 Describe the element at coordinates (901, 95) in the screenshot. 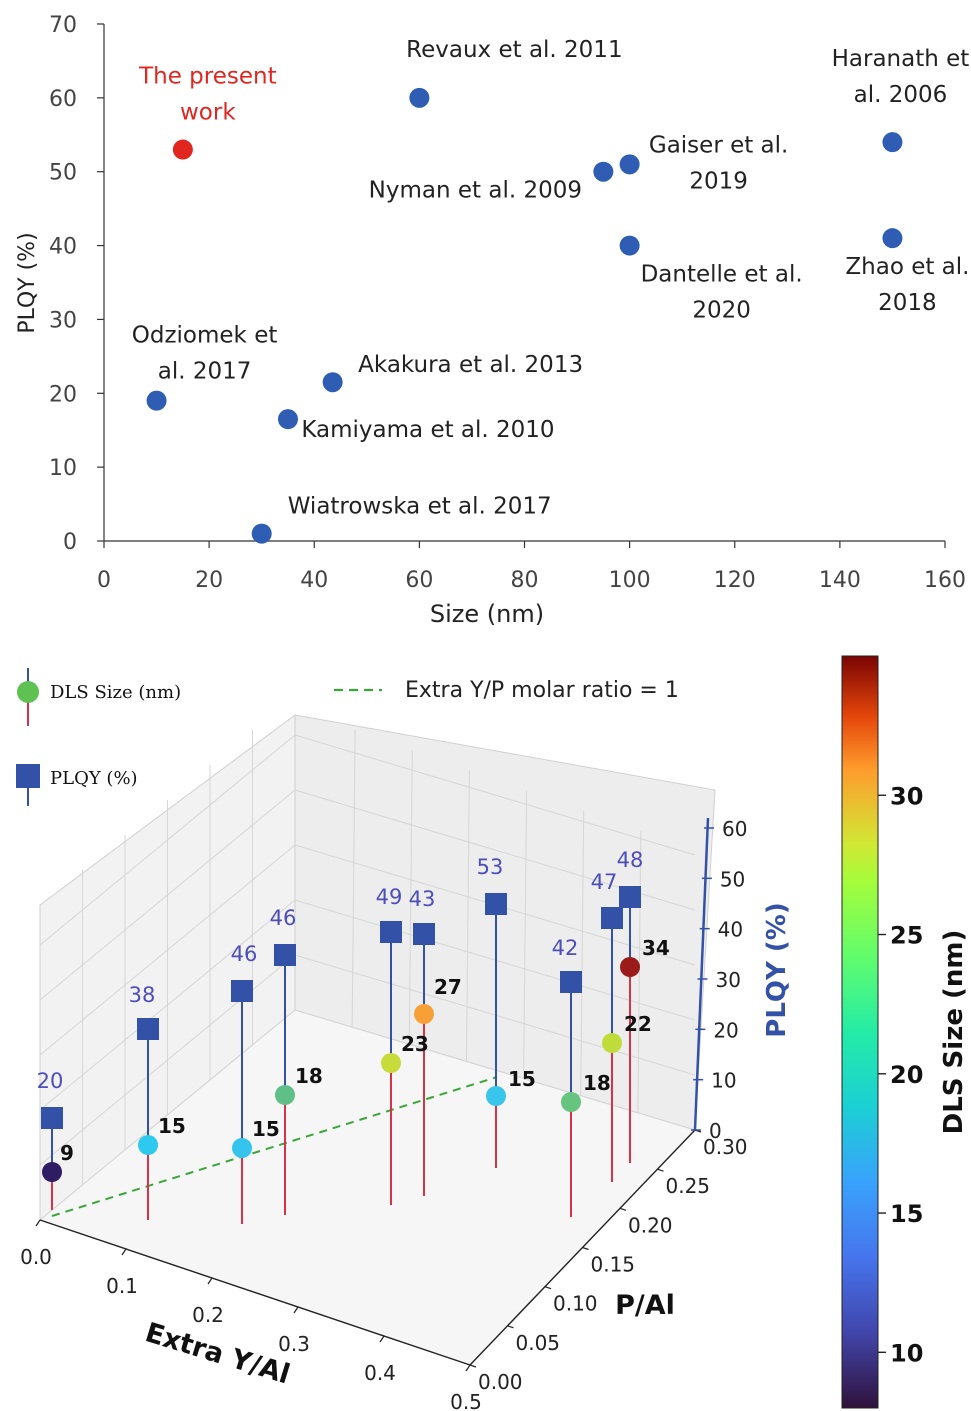

I see `point-label-line: al. 2006` at that location.